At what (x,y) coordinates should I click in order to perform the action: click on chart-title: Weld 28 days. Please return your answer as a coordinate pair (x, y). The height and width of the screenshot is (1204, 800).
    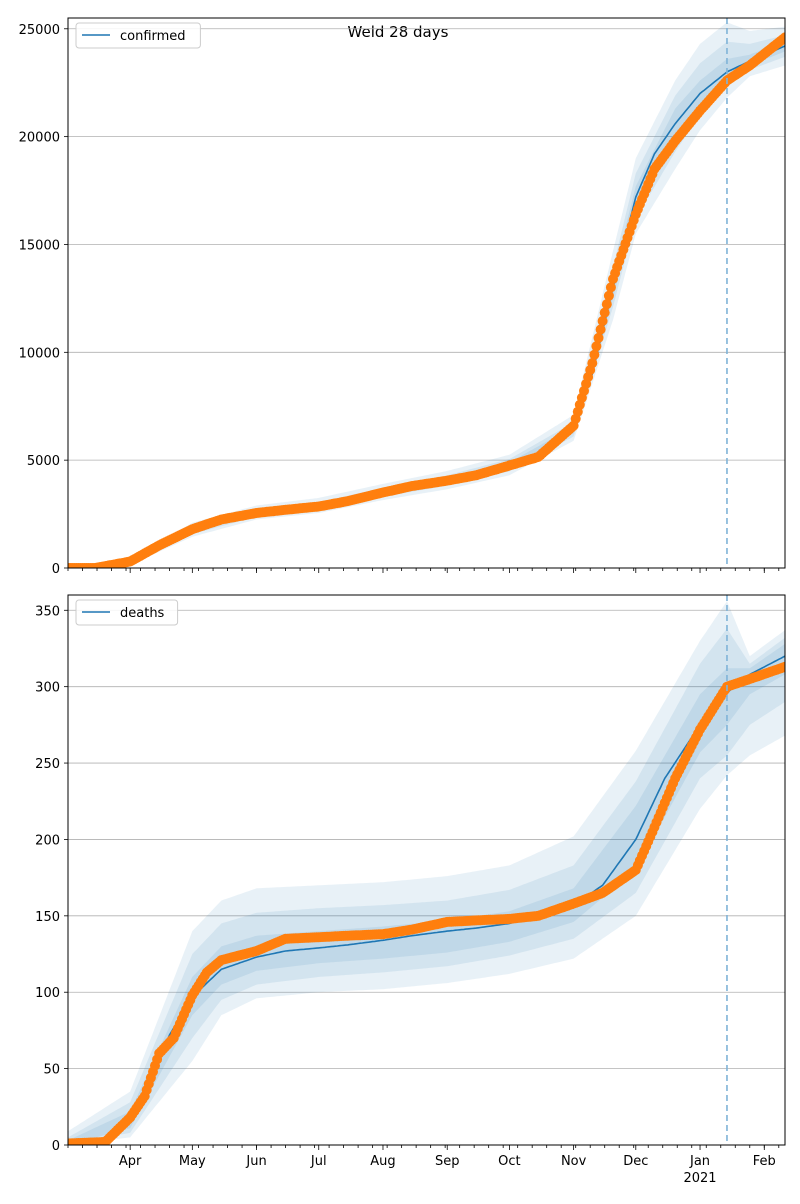
    Looking at the image, I should click on (398, 32).